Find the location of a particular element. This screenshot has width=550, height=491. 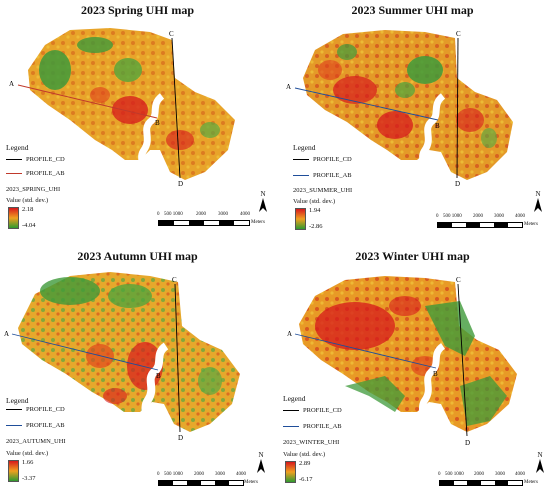

river is located at coordinates (152, 385).